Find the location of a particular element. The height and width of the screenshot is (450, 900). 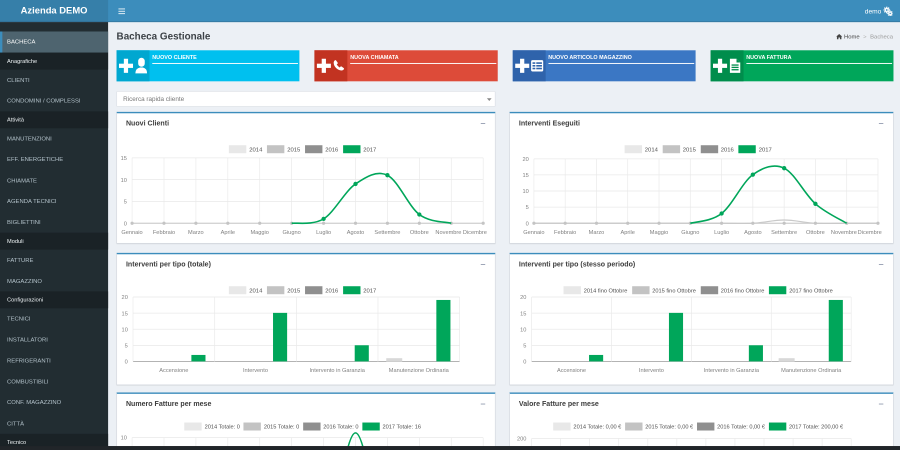

svg-text: 200 is located at coordinates (521, 440).